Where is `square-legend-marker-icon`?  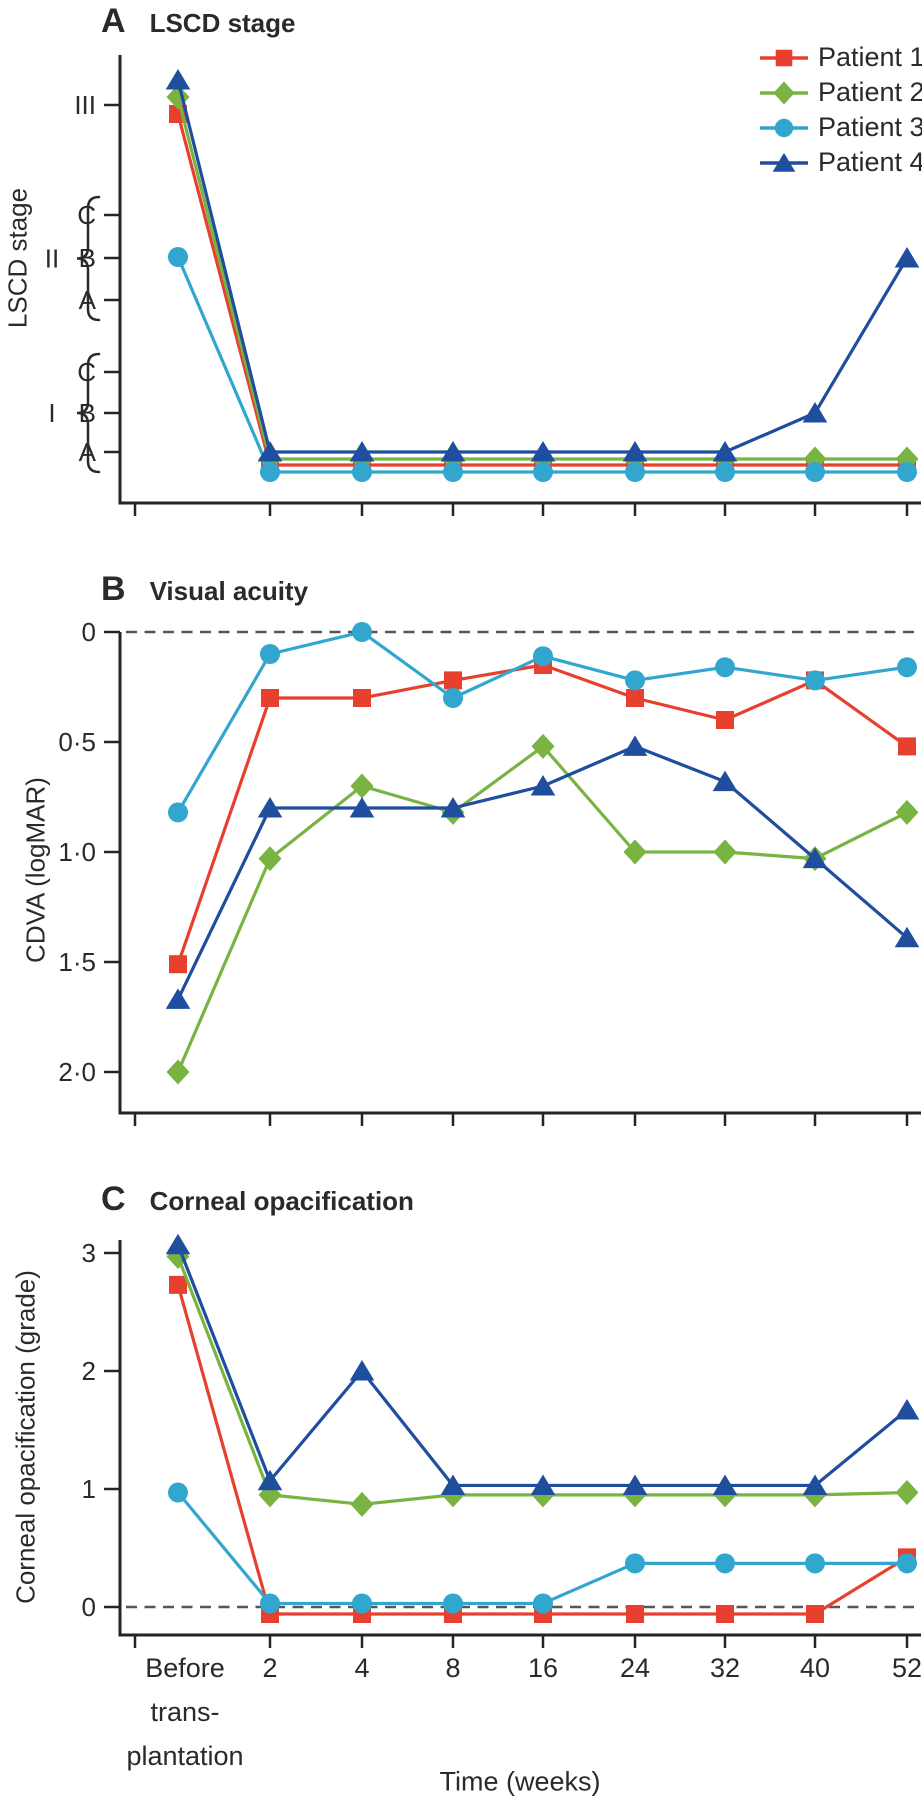 square-legend-marker-icon is located at coordinates (784, 57).